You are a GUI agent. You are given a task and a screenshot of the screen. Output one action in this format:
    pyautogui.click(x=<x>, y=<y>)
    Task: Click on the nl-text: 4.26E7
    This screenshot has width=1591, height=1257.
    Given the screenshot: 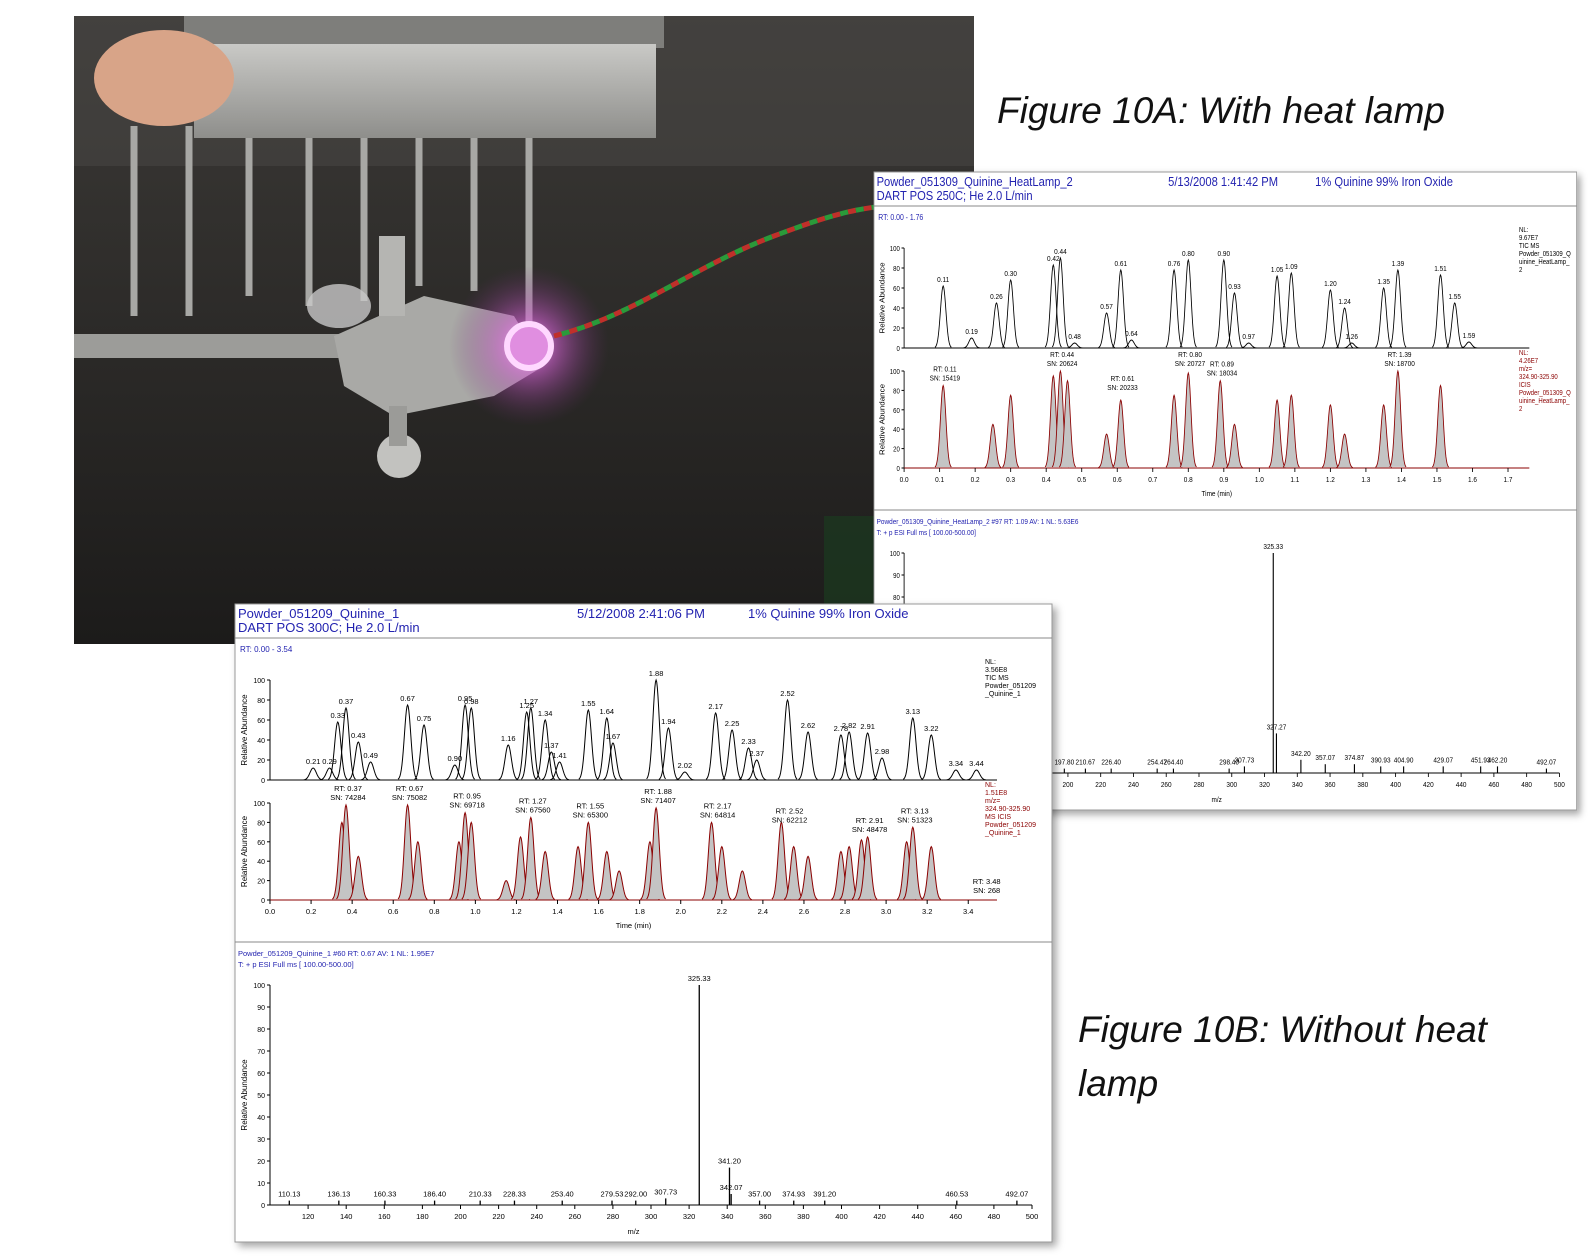 What is the action you would take?
    pyautogui.click(x=1528, y=362)
    